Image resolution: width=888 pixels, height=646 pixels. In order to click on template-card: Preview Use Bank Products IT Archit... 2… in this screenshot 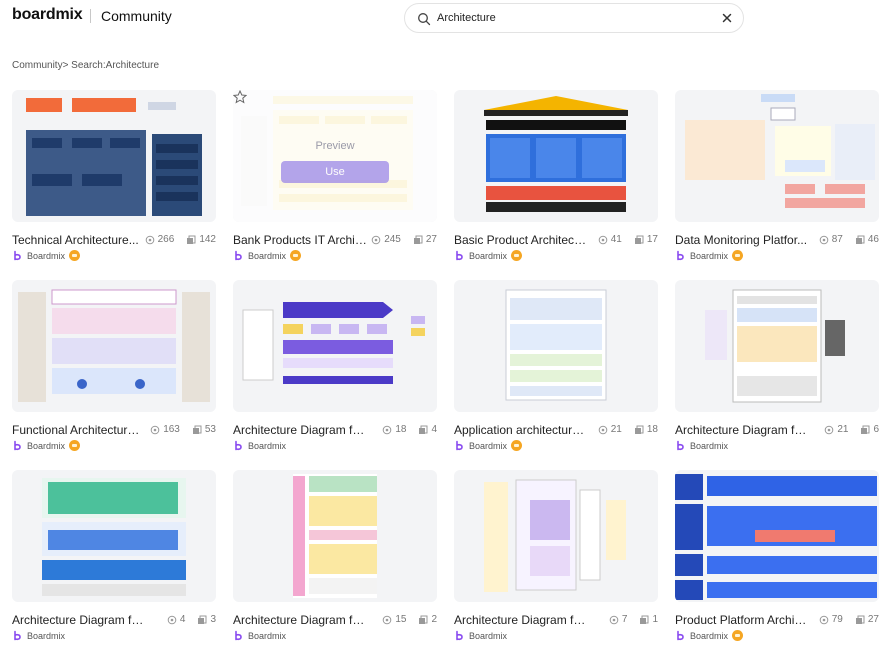, I will do `click(335, 176)`.